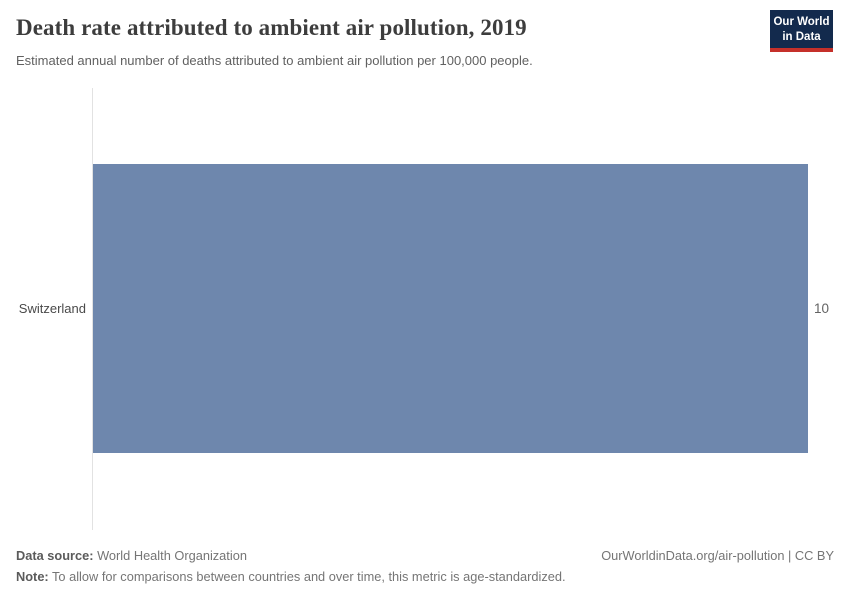 This screenshot has height=600, width=850. I want to click on entity-label-switzerland: Switzerland, so click(52, 308).